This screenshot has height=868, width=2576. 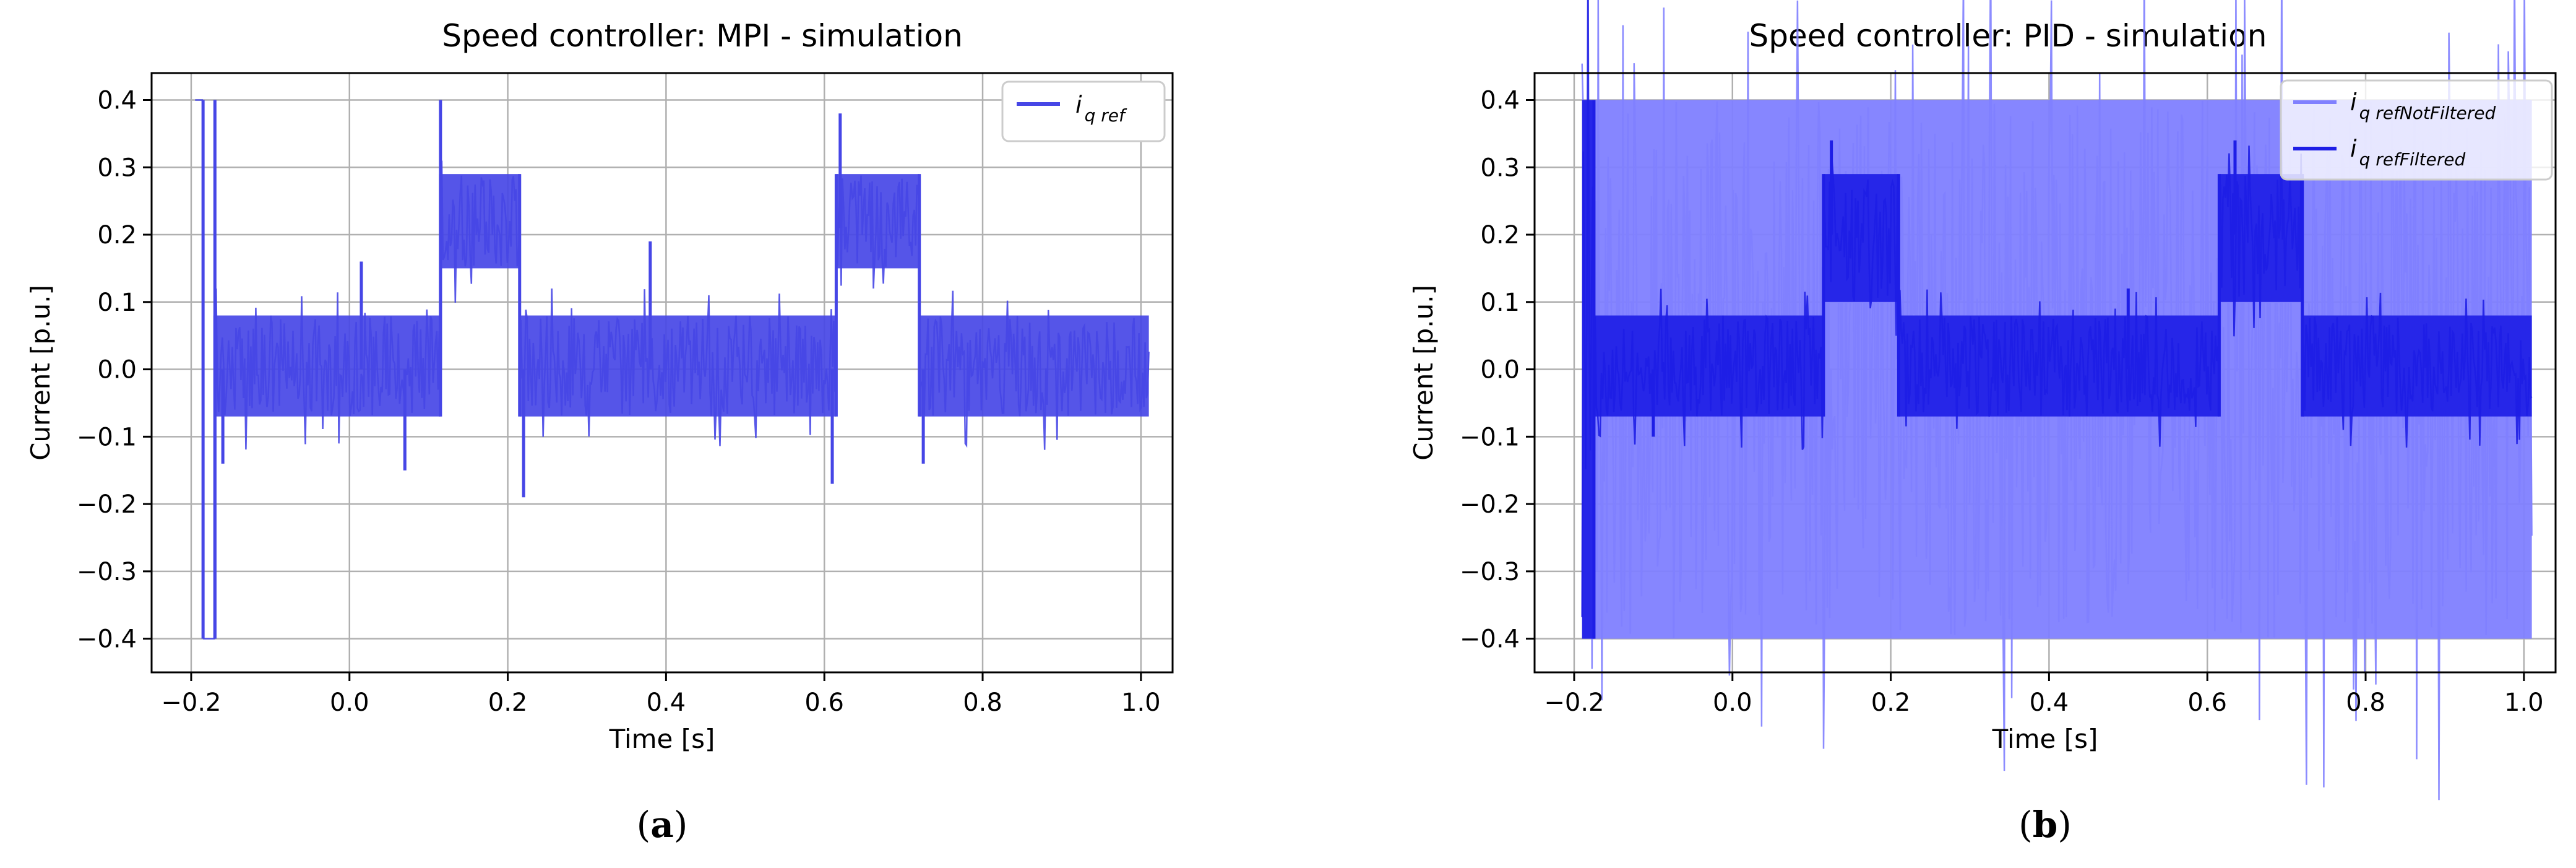 What do you see at coordinates (662, 739) in the screenshot?
I see `panel-a-x-axis-label: Time [s]` at bounding box center [662, 739].